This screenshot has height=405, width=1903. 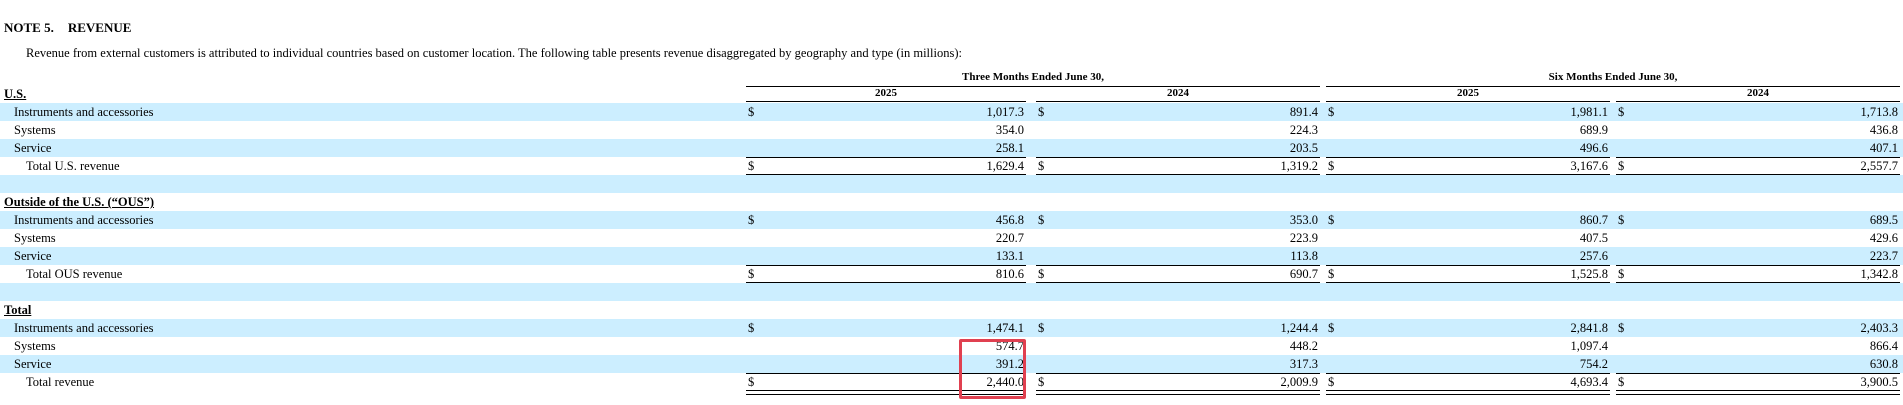 What do you see at coordinates (1005, 328) in the screenshot?
I see `value-cell: 1,474.1` at bounding box center [1005, 328].